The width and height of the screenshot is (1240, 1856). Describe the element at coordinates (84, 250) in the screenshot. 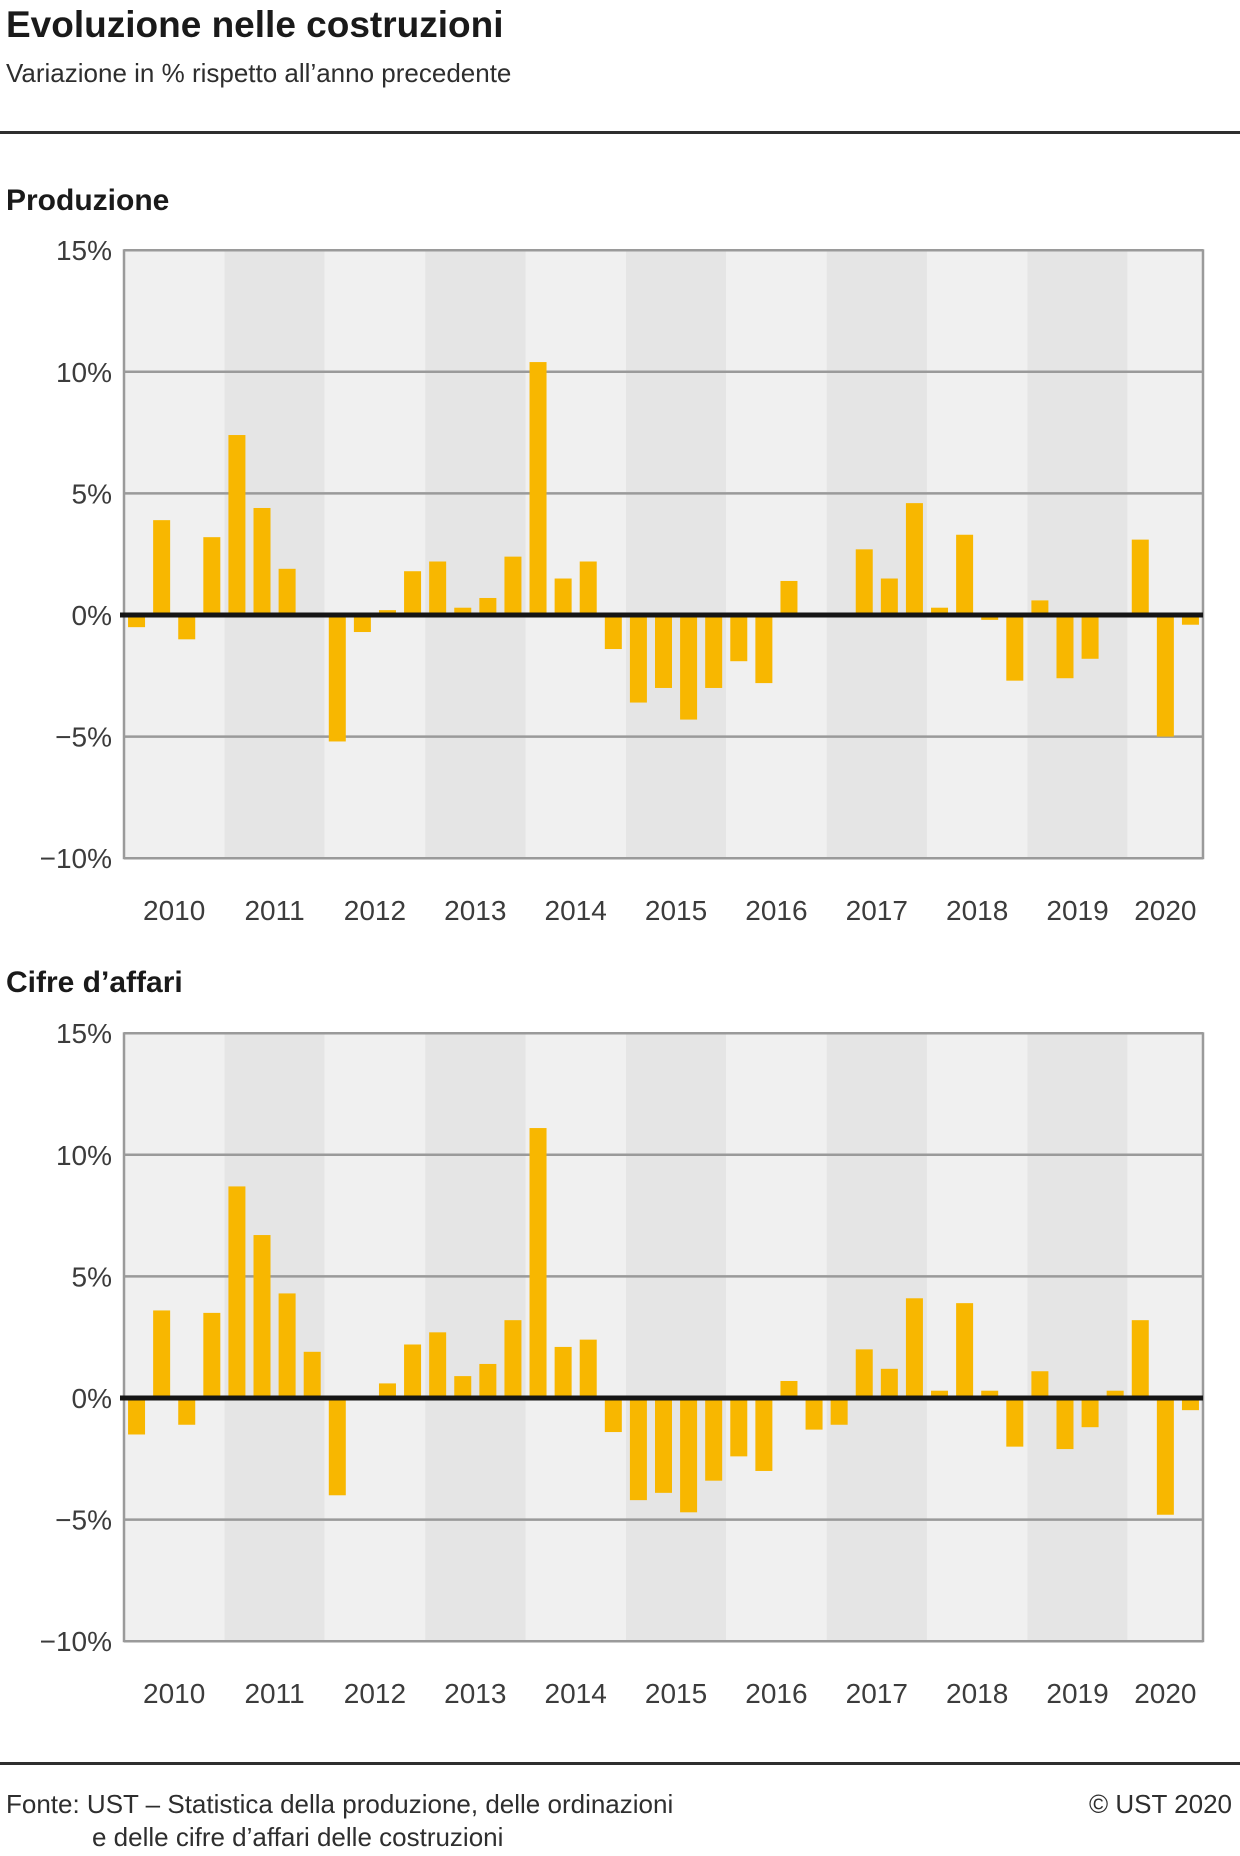

I see `y-tick-label: 15%` at that location.